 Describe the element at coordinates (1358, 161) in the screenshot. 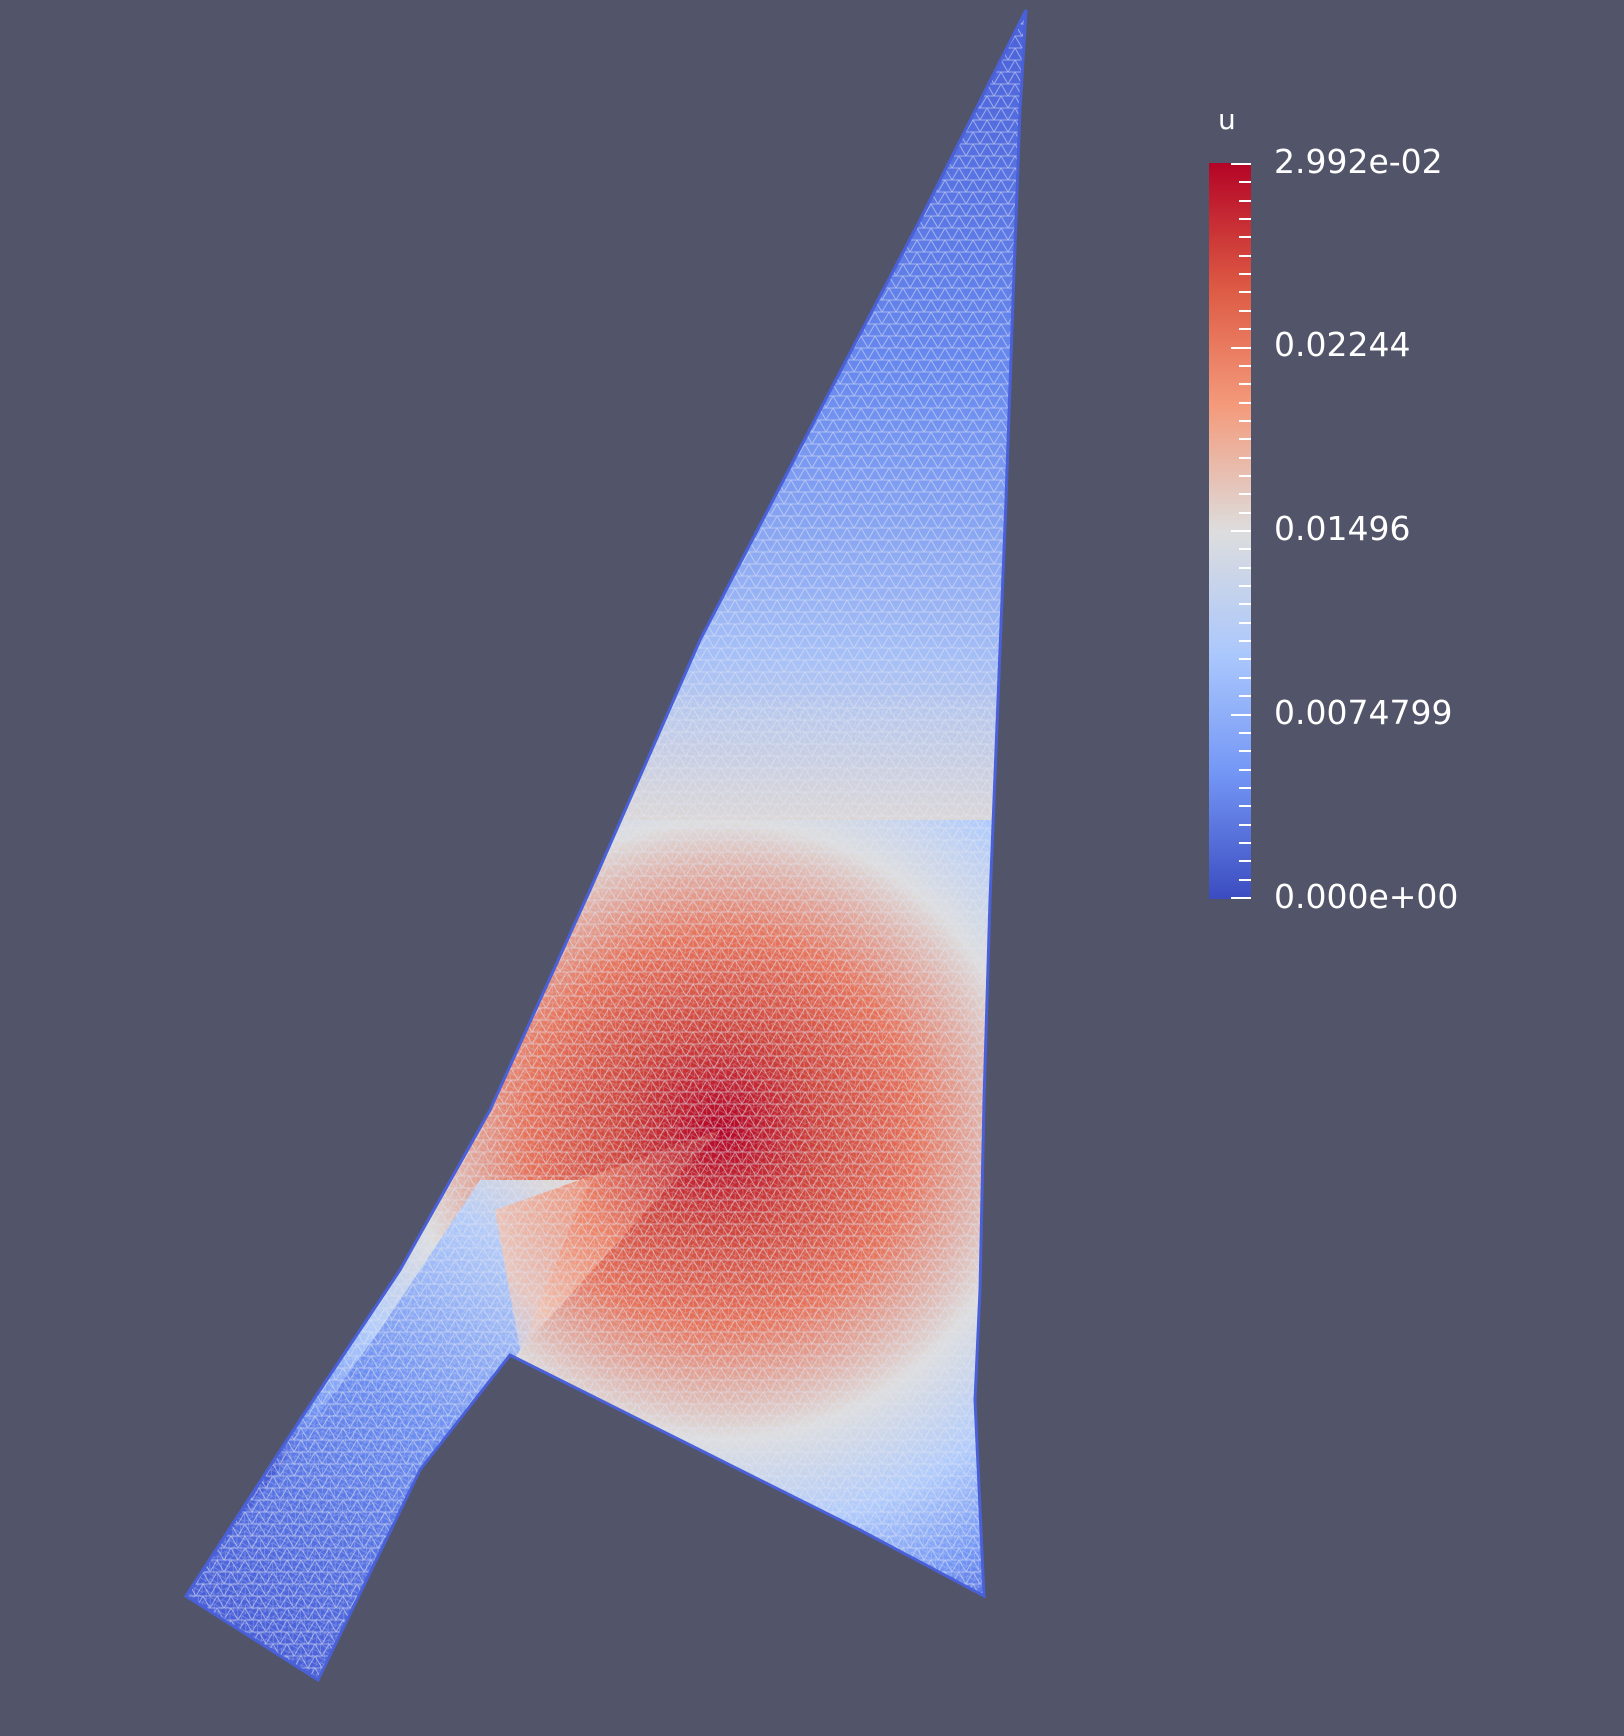

I see `colorbar-label-max: 2.992e-02` at that location.